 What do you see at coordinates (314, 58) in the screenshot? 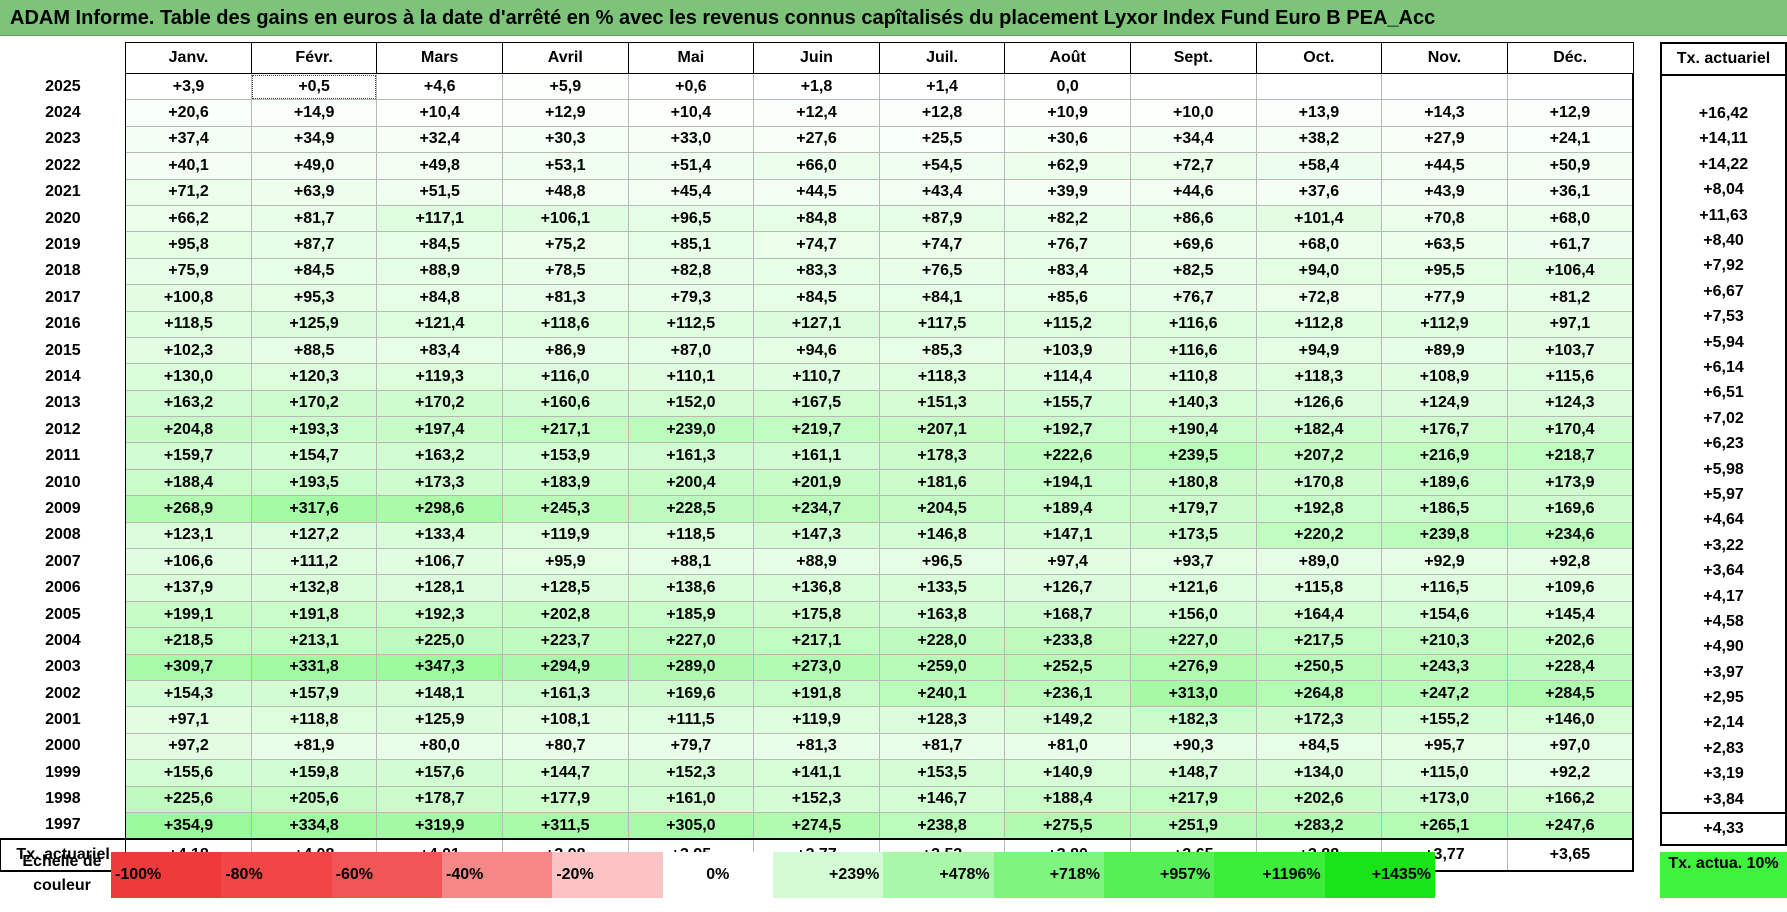
I see `month-header: Févr.` at bounding box center [314, 58].